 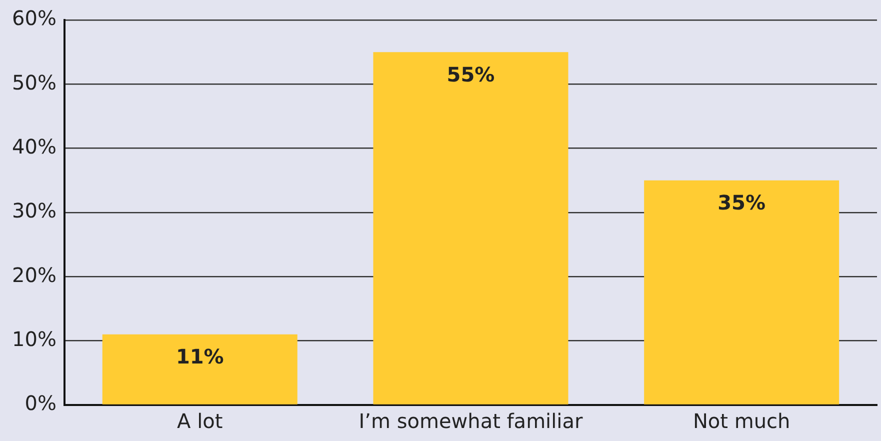 What do you see at coordinates (40, 403) in the screenshot?
I see `y-tick-label: 0%` at bounding box center [40, 403].